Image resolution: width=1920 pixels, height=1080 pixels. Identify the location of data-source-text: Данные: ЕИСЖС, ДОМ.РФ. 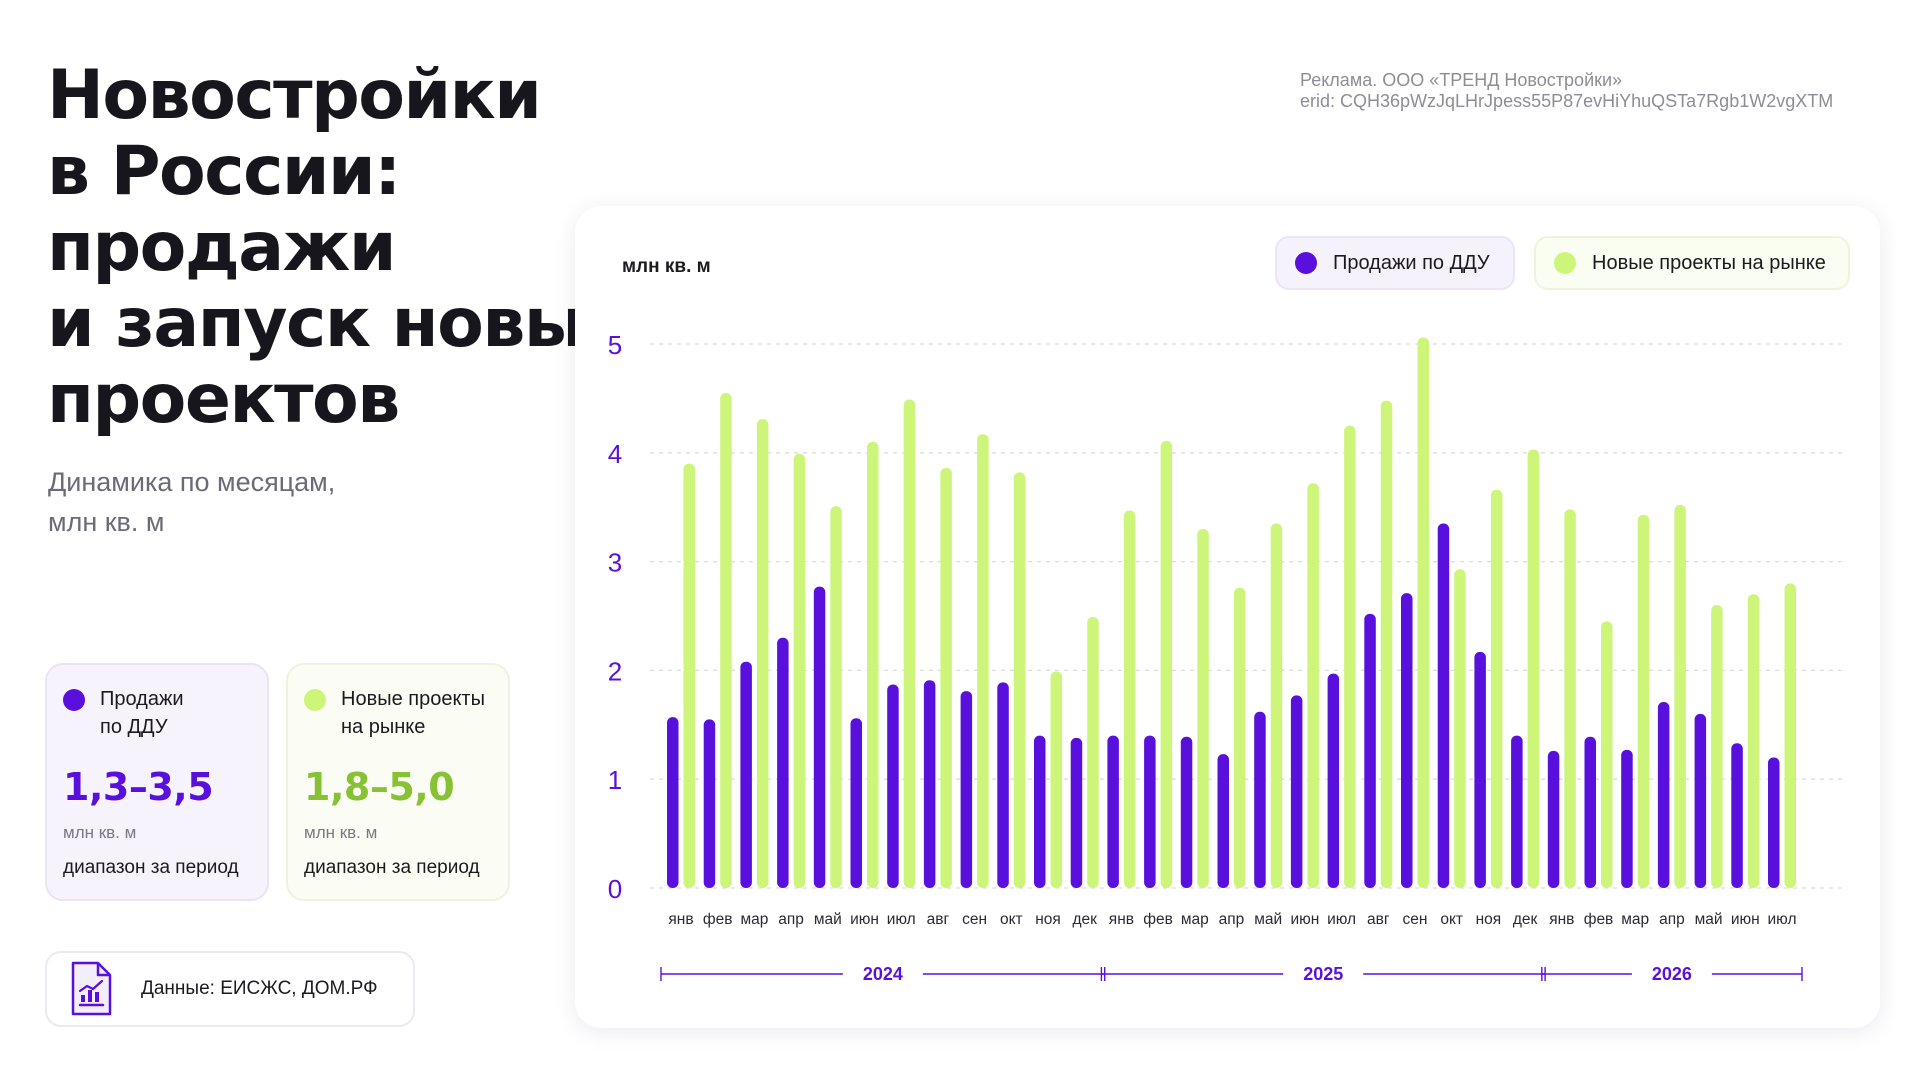
(259, 988).